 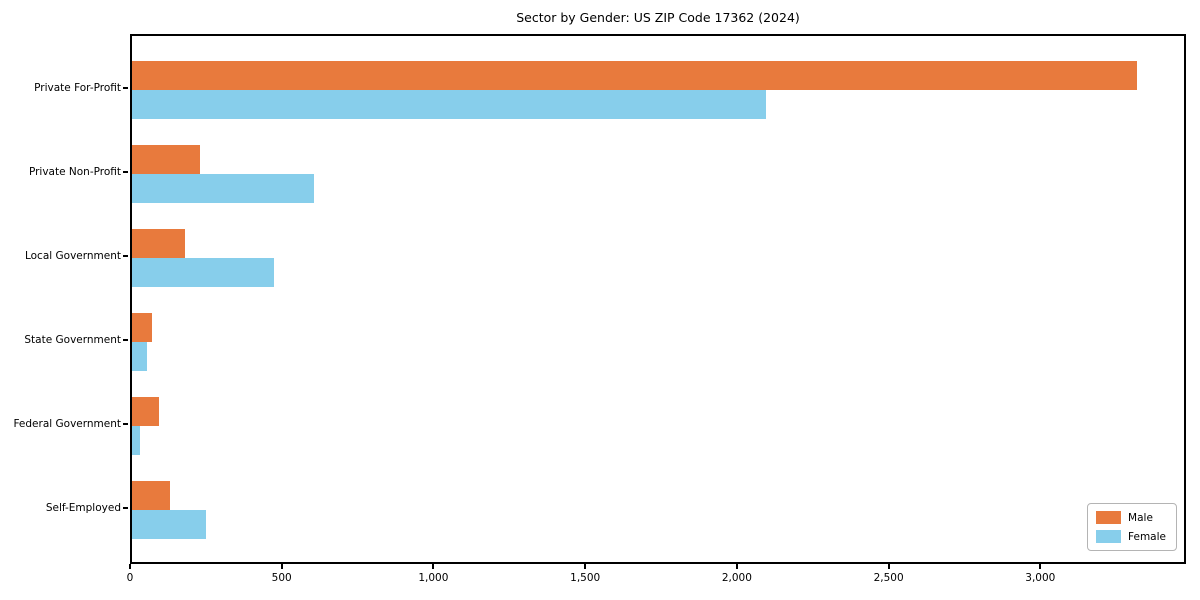 I want to click on y-category-label-self-employed: Self-Employed, so click(x=83, y=508).